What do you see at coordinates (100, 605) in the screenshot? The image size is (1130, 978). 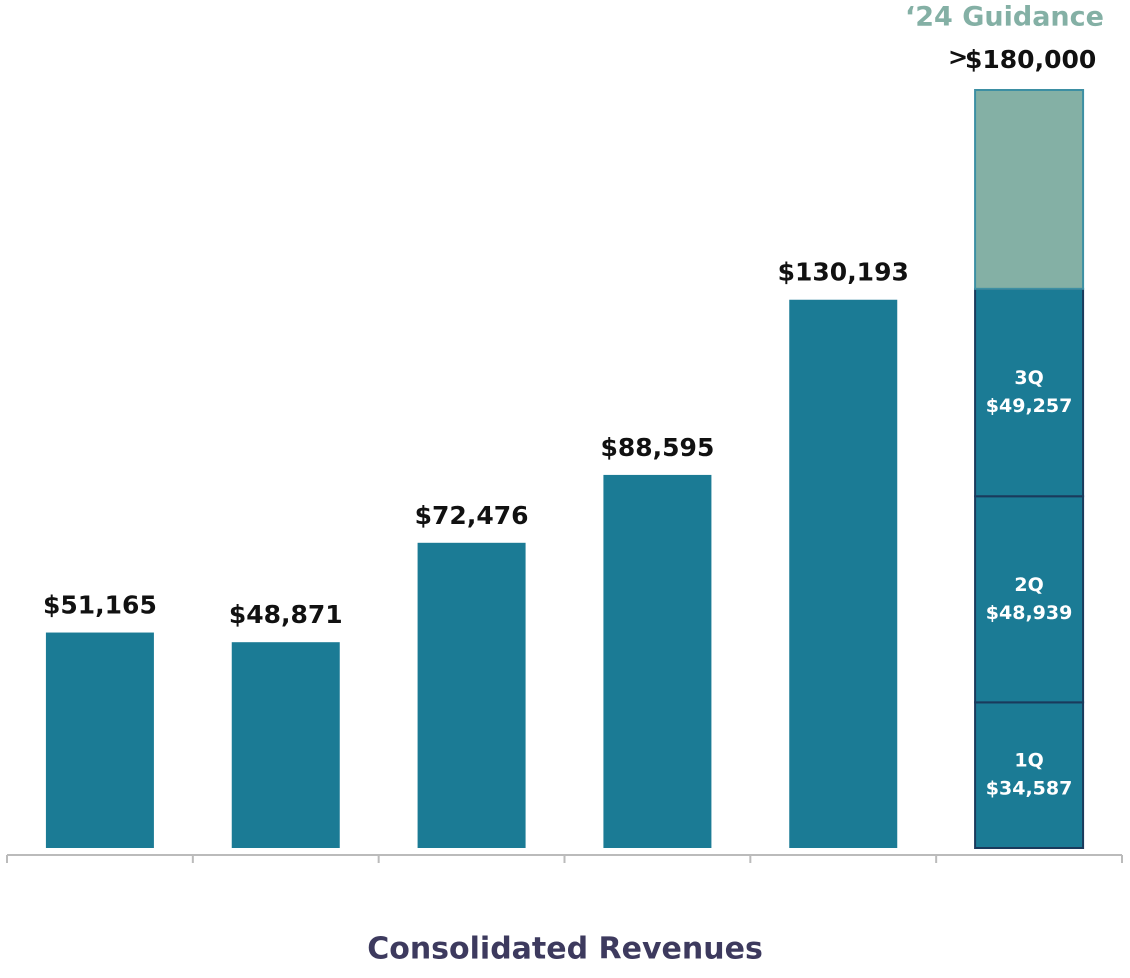 I see `value-label: $51,165` at bounding box center [100, 605].